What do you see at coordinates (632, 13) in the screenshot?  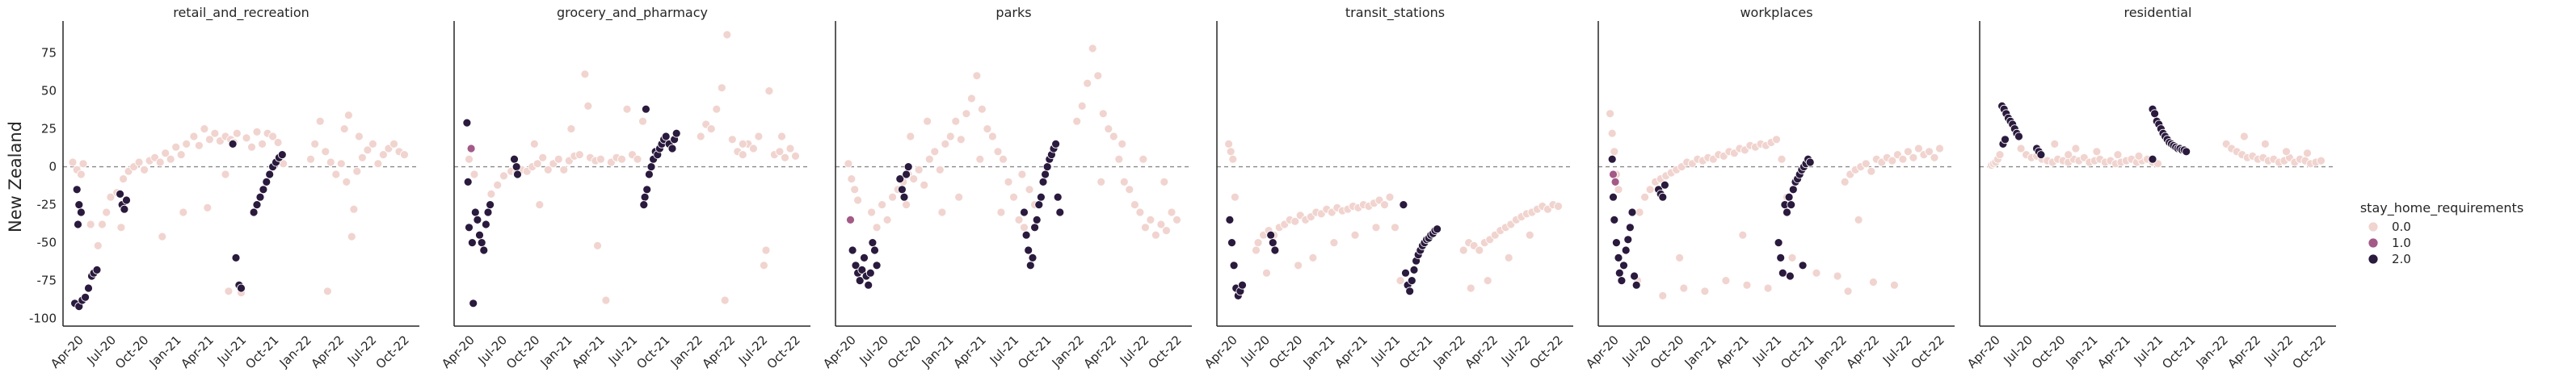 I see `panel-title: grocery_and_pharmacy` at bounding box center [632, 13].